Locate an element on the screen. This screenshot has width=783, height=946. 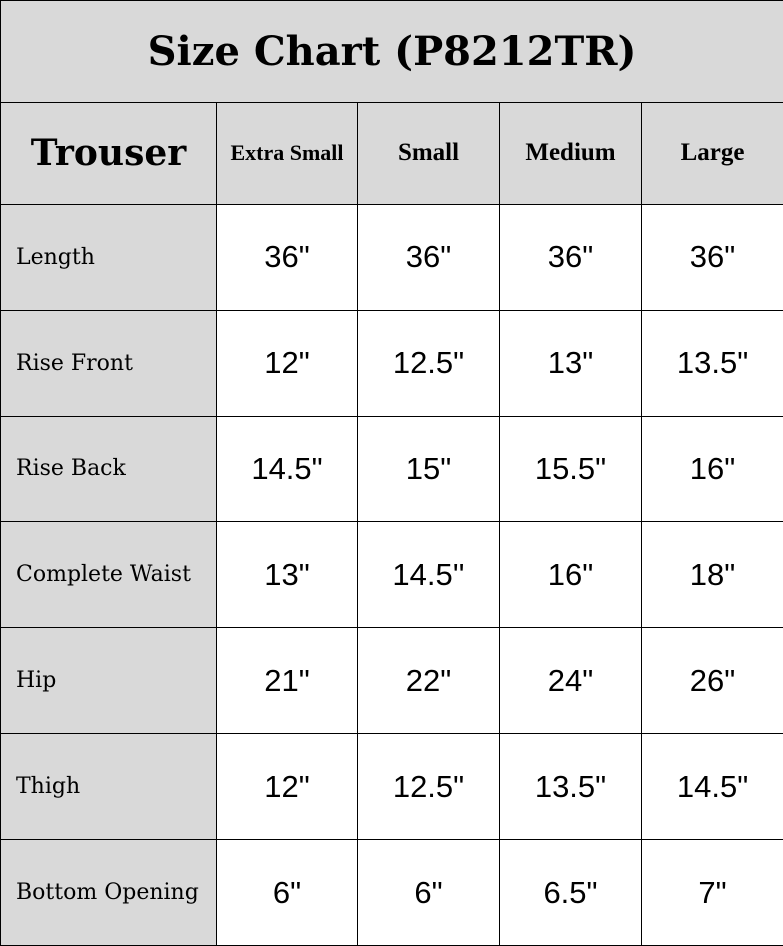
measurement-cell: 14.5'' is located at coordinates (428, 575).